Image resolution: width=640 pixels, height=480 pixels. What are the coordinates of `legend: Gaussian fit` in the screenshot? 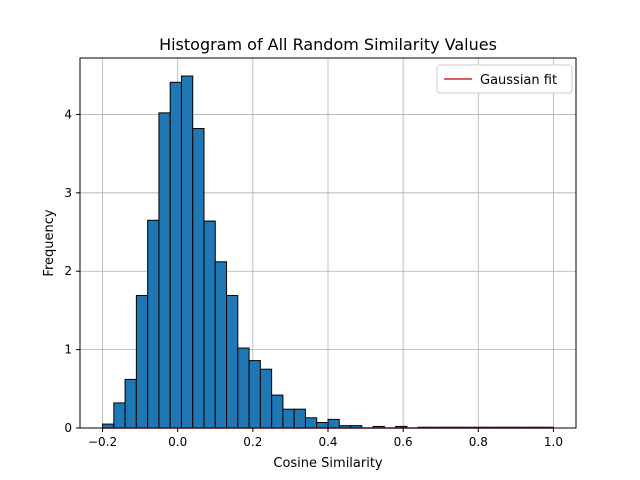 It's located at (504, 79).